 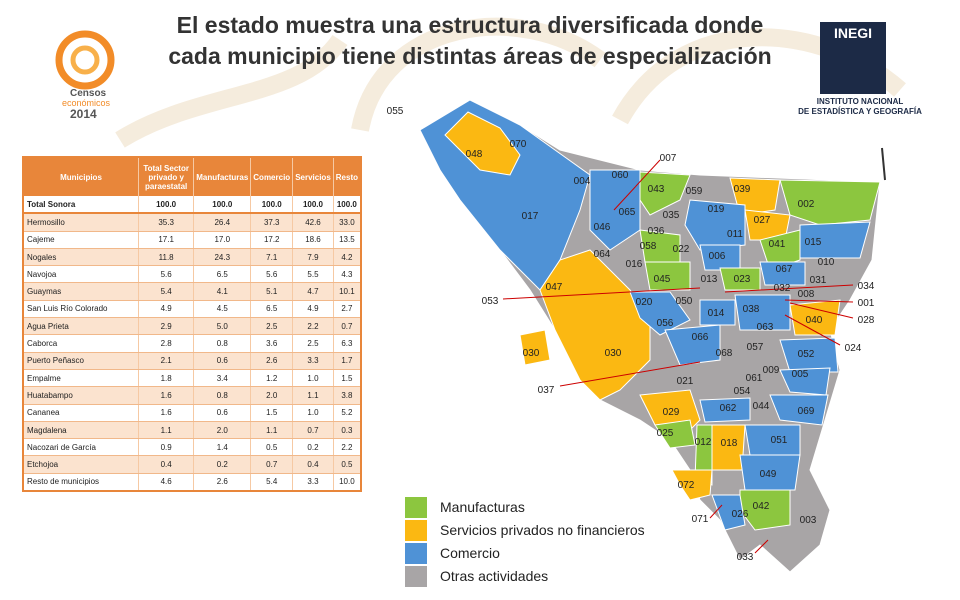 What do you see at coordinates (582, 181) in the screenshot?
I see `municipality-label: 004` at bounding box center [582, 181].